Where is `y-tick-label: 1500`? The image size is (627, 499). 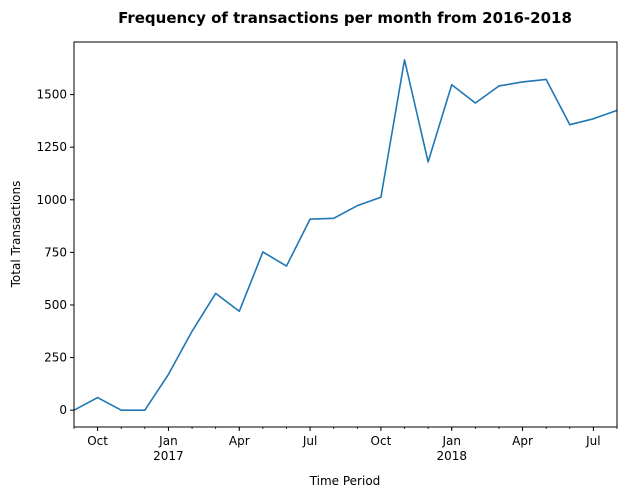 y-tick-label: 1500 is located at coordinates (51, 95).